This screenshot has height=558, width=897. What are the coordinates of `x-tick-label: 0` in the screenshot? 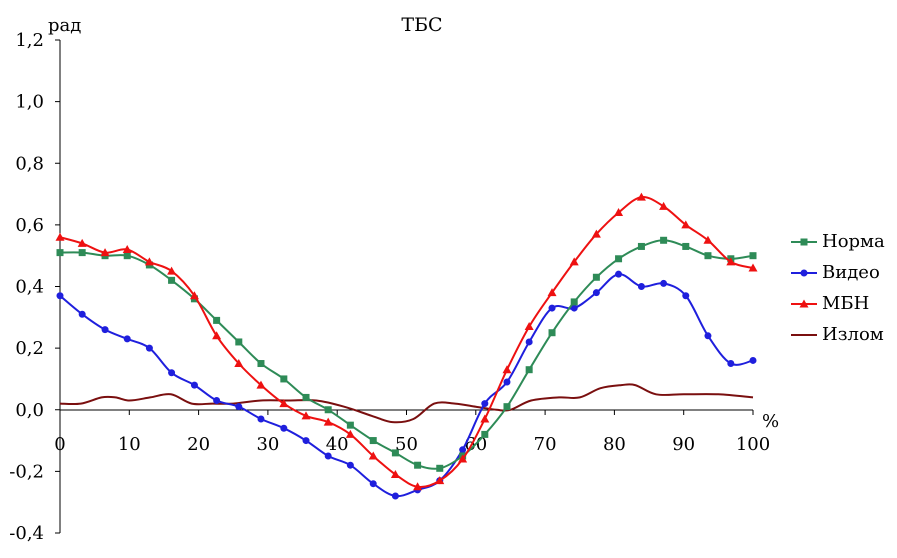 It's located at (59, 444).